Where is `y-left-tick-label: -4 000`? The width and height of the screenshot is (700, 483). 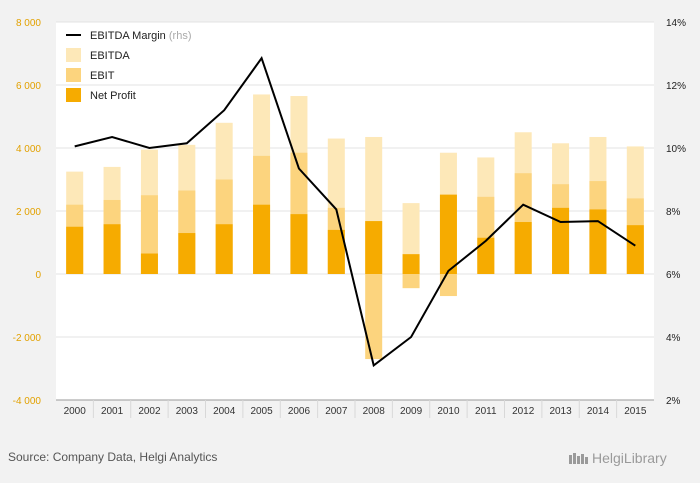 y-left-tick-label: -4 000 is located at coordinates (27, 401).